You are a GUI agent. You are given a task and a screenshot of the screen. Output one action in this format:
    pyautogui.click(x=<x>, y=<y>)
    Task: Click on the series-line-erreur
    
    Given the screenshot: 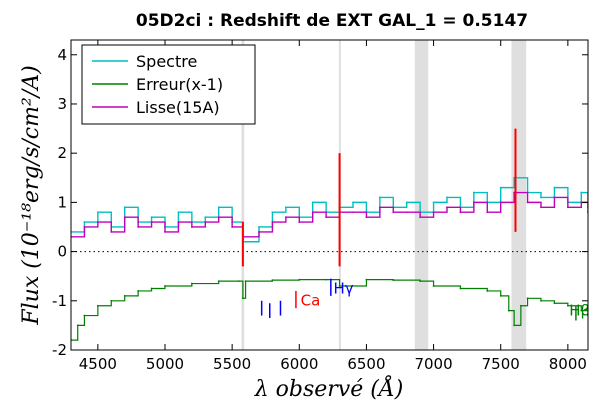 What is the action you would take?
    pyautogui.click(x=329, y=310)
    